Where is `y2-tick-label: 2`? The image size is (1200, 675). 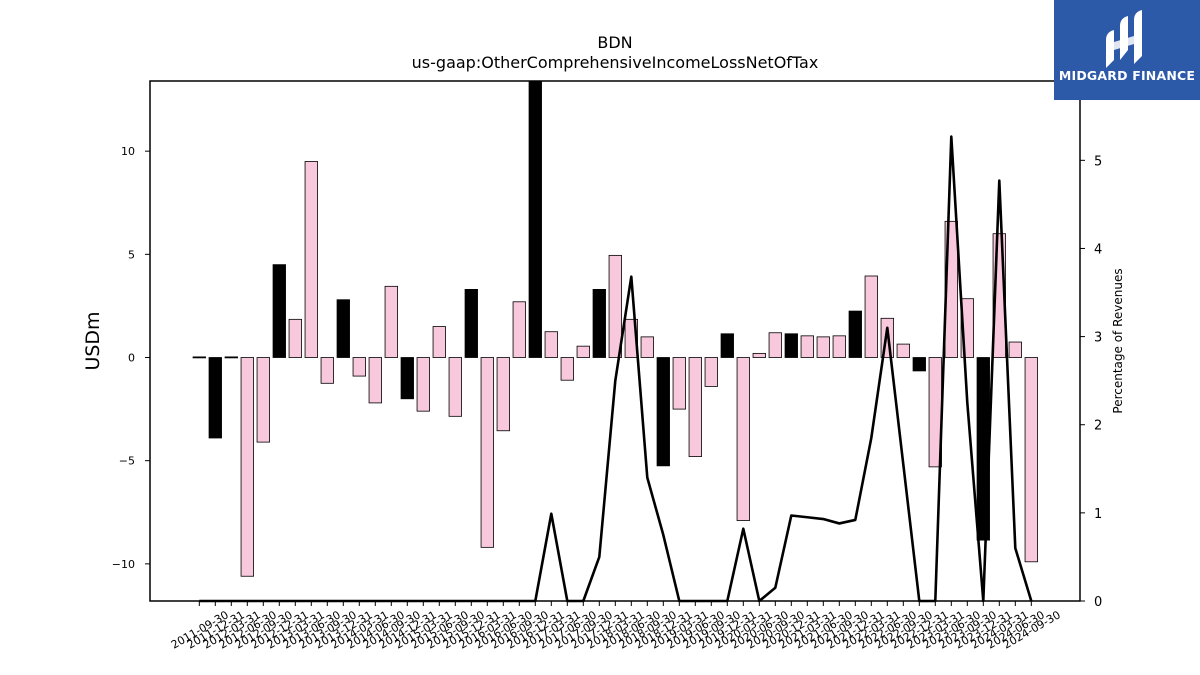 y2-tick-label: 2 is located at coordinates (1098, 426).